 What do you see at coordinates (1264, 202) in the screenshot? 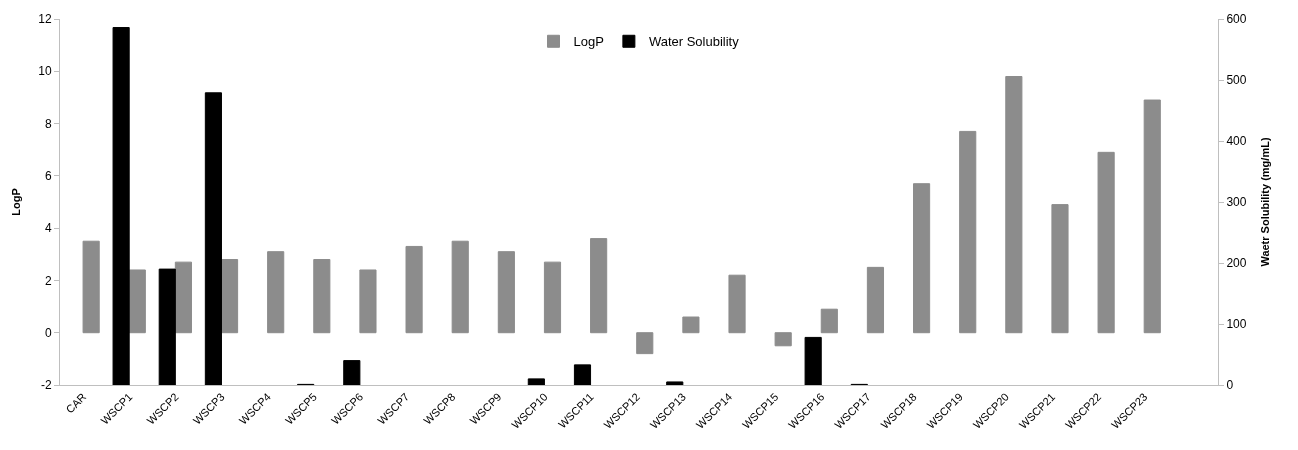
I see `y2-axis-title: Waetr Solubility (mg/mL)` at bounding box center [1264, 202].